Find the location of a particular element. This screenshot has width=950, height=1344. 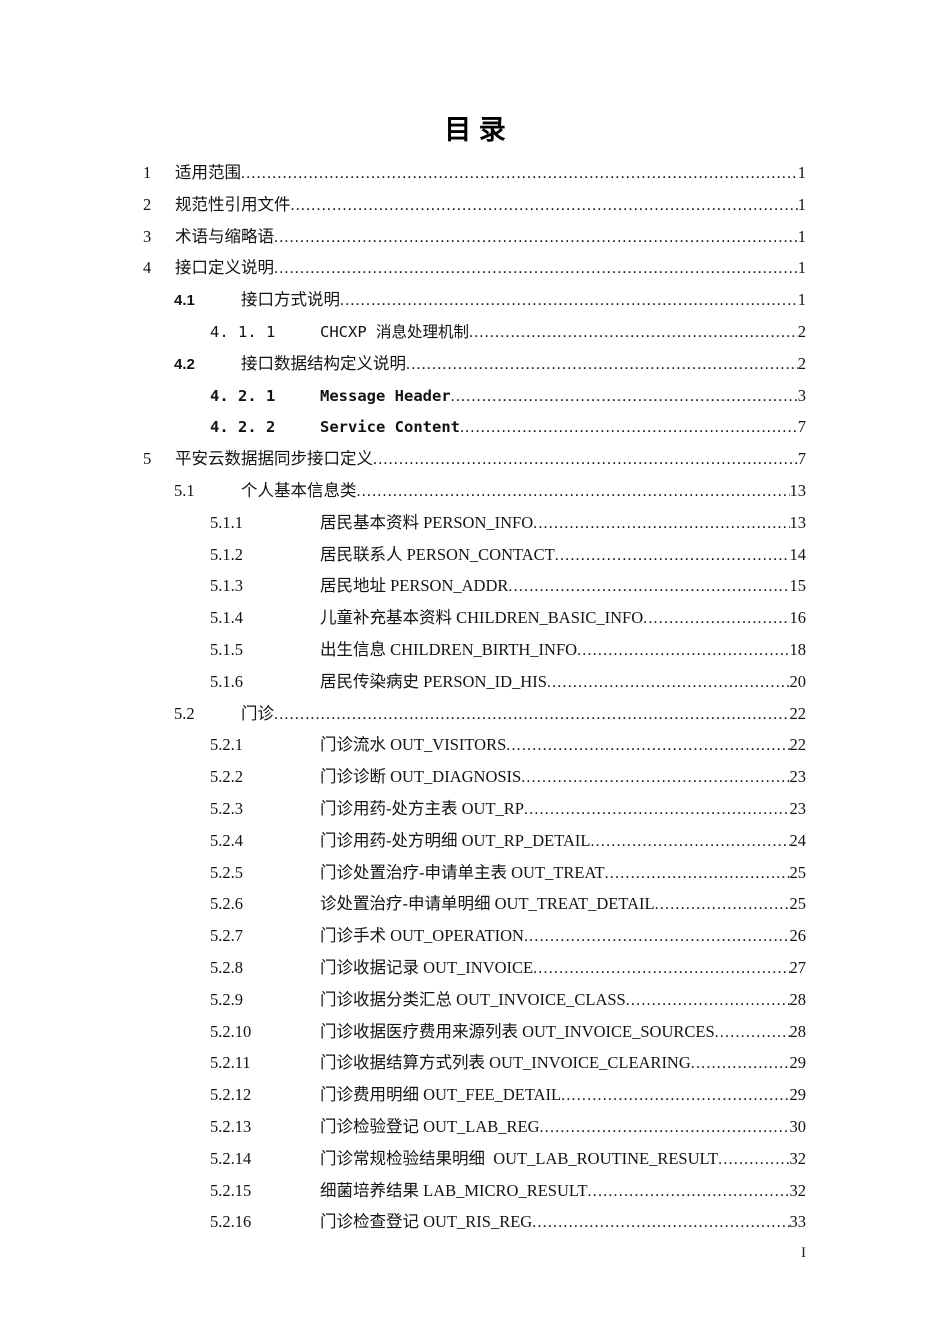

toc-entry: 5.2.16 门诊检查登记 OUT_RIS_REG 33 is located at coordinates (474, 1223).